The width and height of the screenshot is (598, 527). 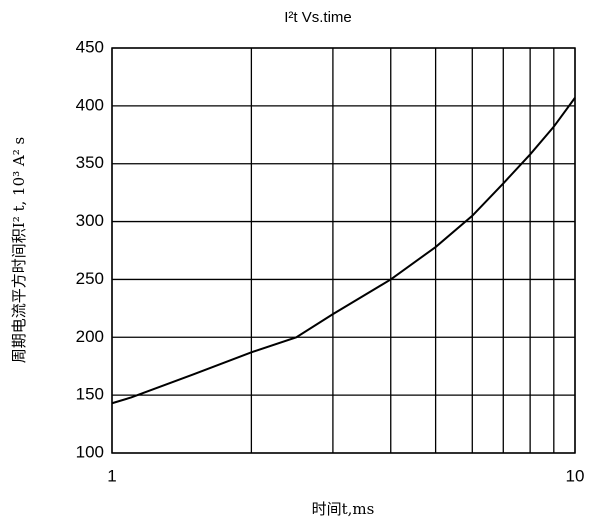 I want to click on y-axis-label: 周期电流平方时间积I² t, 10³ A² s, so click(x=19, y=250).